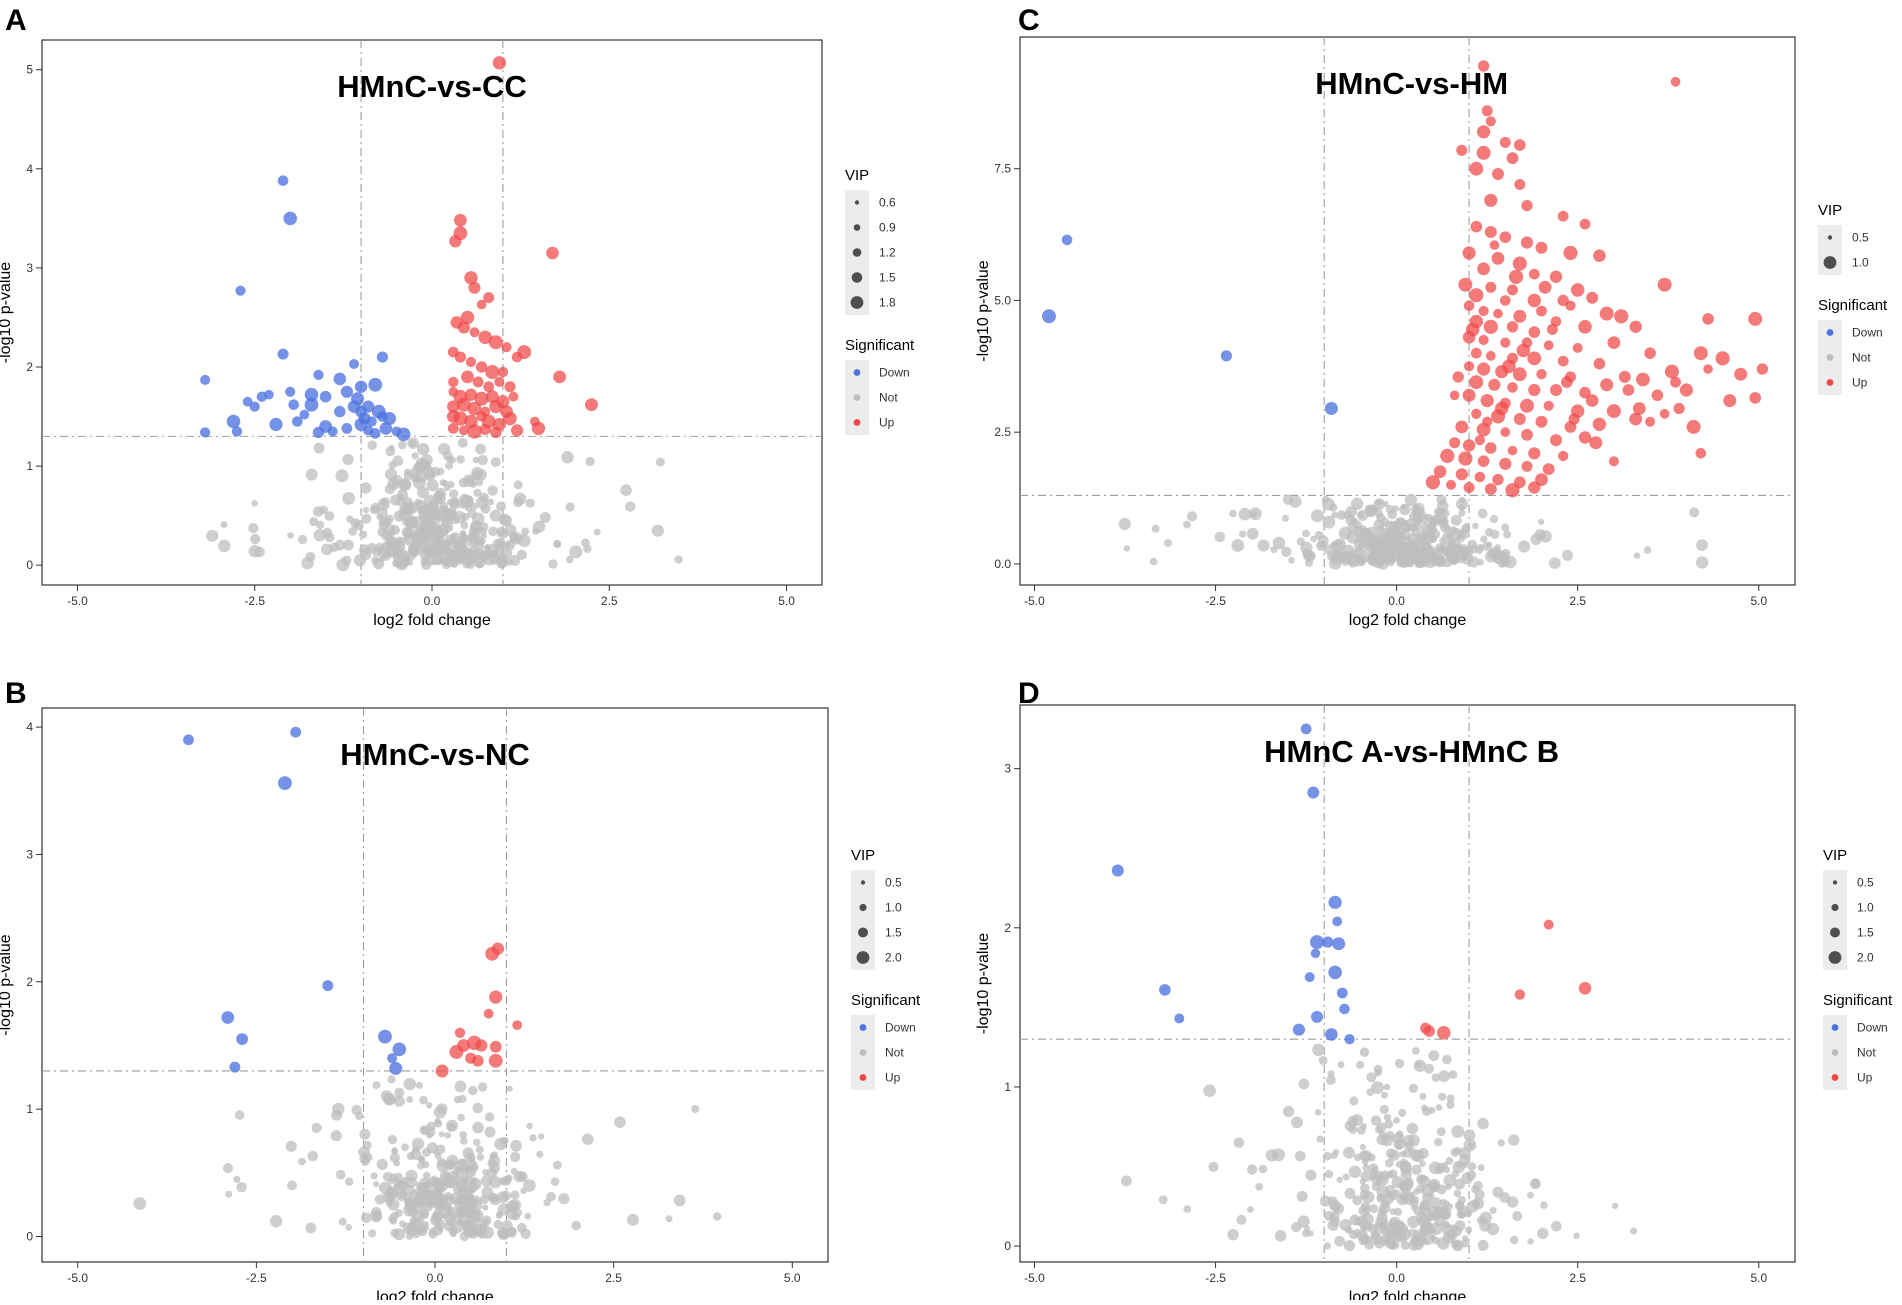 This screenshot has width=1902, height=1305. What do you see at coordinates (893, 958) in the screenshot?
I see `legend-vip-label: 2.0` at bounding box center [893, 958].